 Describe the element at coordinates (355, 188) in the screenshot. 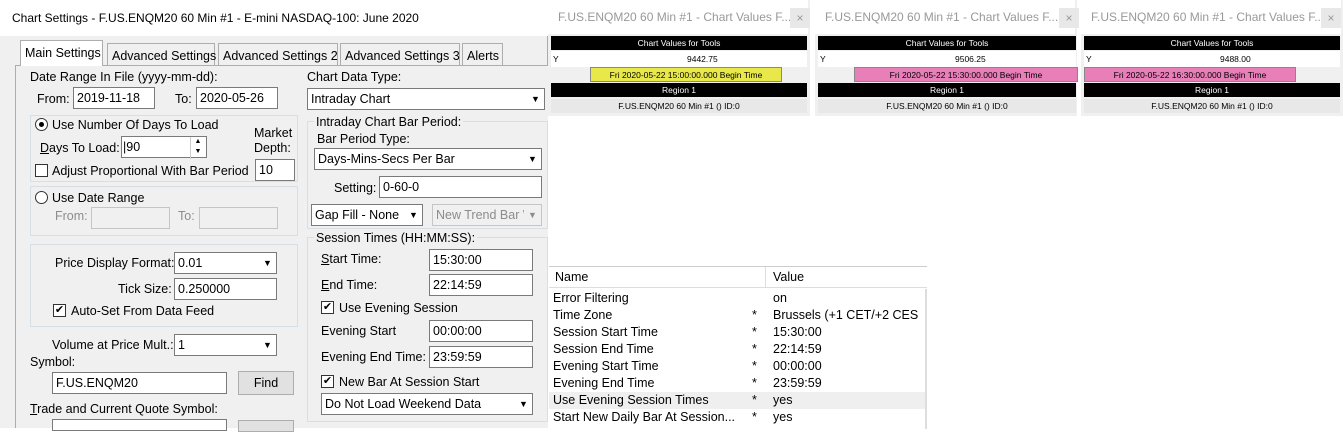

I see `setting-label: Setting:` at that location.